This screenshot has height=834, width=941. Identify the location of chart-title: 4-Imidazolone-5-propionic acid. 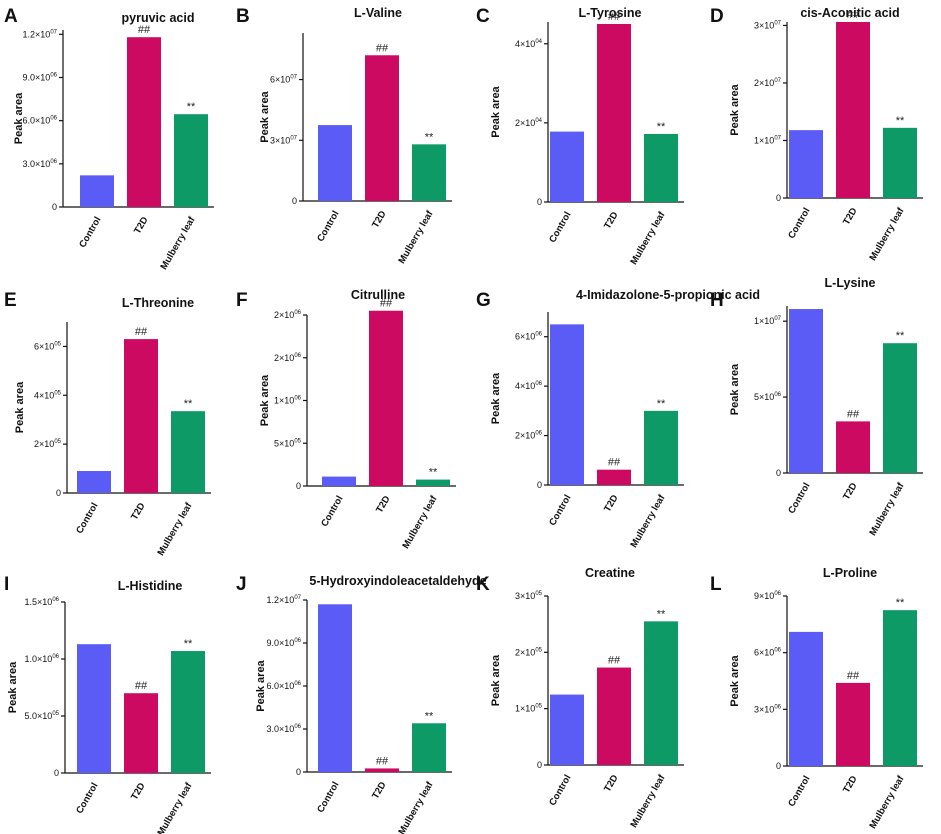
(668, 295).